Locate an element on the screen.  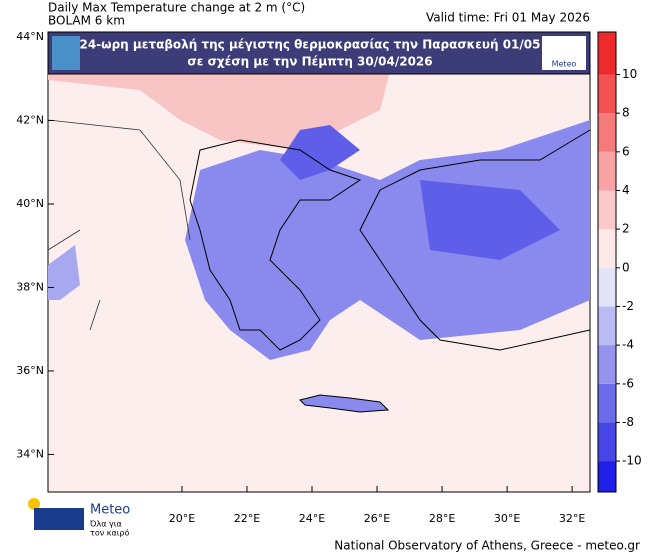
logo-sun is located at coordinates (34, 504).